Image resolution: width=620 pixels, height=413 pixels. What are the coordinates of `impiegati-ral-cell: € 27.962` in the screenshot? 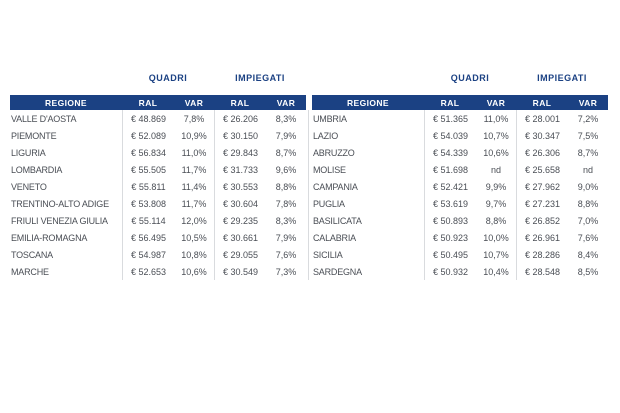 It's located at (542, 186).